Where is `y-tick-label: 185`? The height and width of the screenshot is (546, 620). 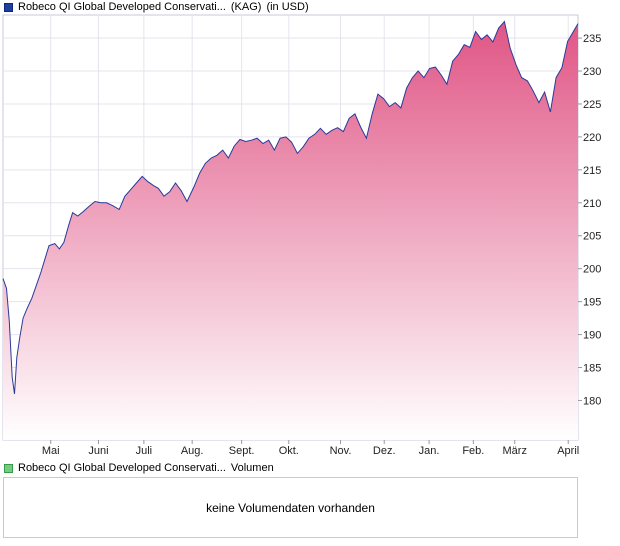 y-tick-label: 185 is located at coordinates (592, 369).